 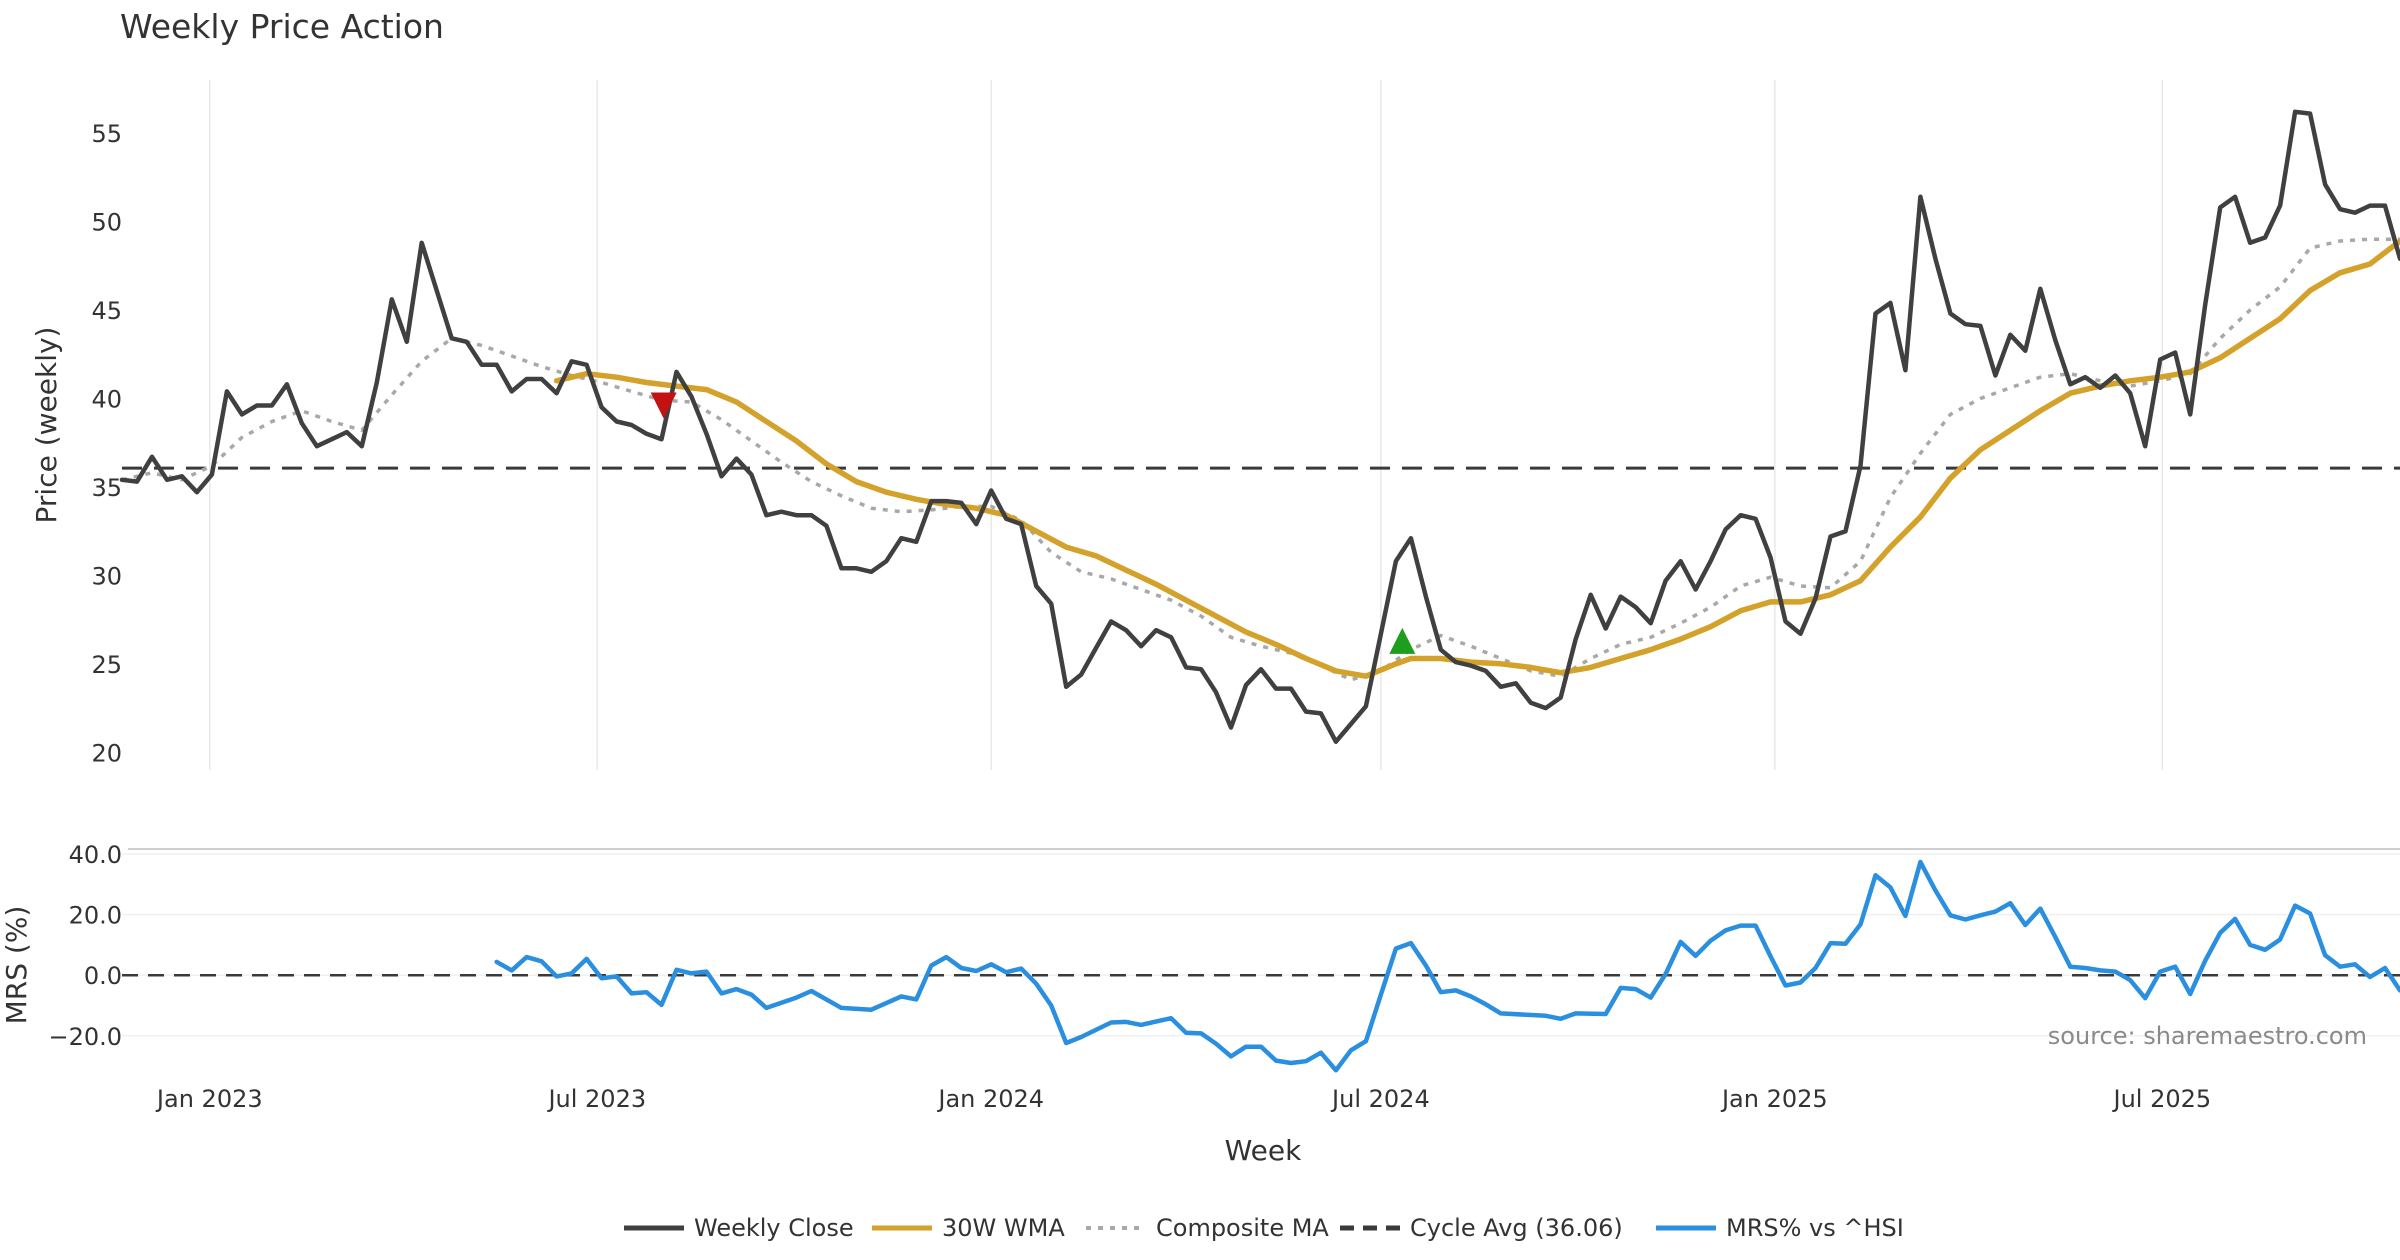 I want to click on x-axis-title: Week, so click(x=1263, y=1150).